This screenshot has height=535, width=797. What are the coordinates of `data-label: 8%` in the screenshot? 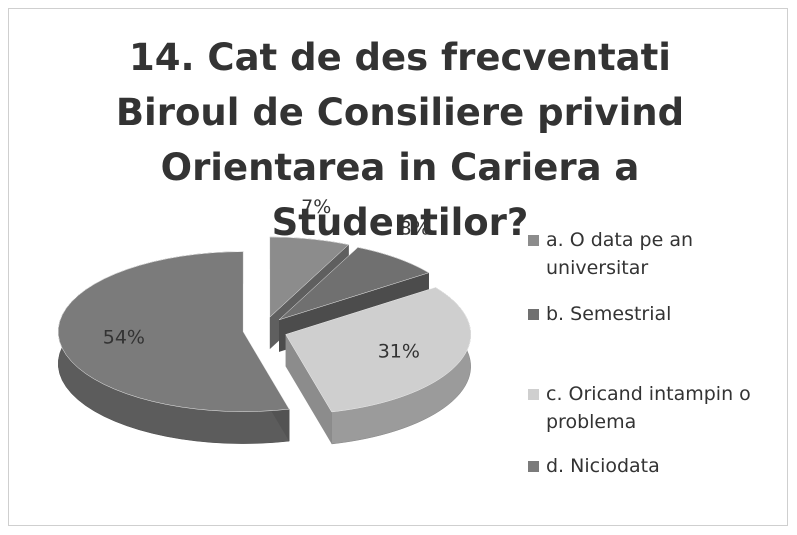 It's located at (415, 228).